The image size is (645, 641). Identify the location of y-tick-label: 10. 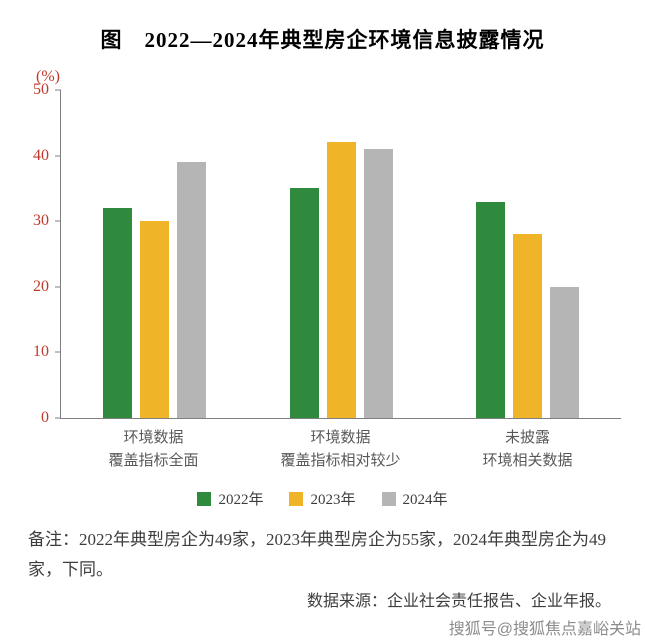
(41, 352).